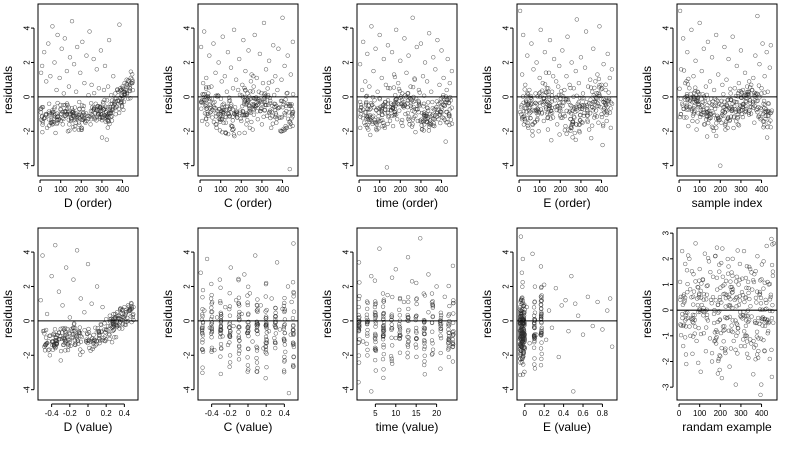 The width and height of the screenshot is (800, 455). What do you see at coordinates (487, 90) in the screenshot?
I see `y-axis-title: residuals` at bounding box center [487, 90].